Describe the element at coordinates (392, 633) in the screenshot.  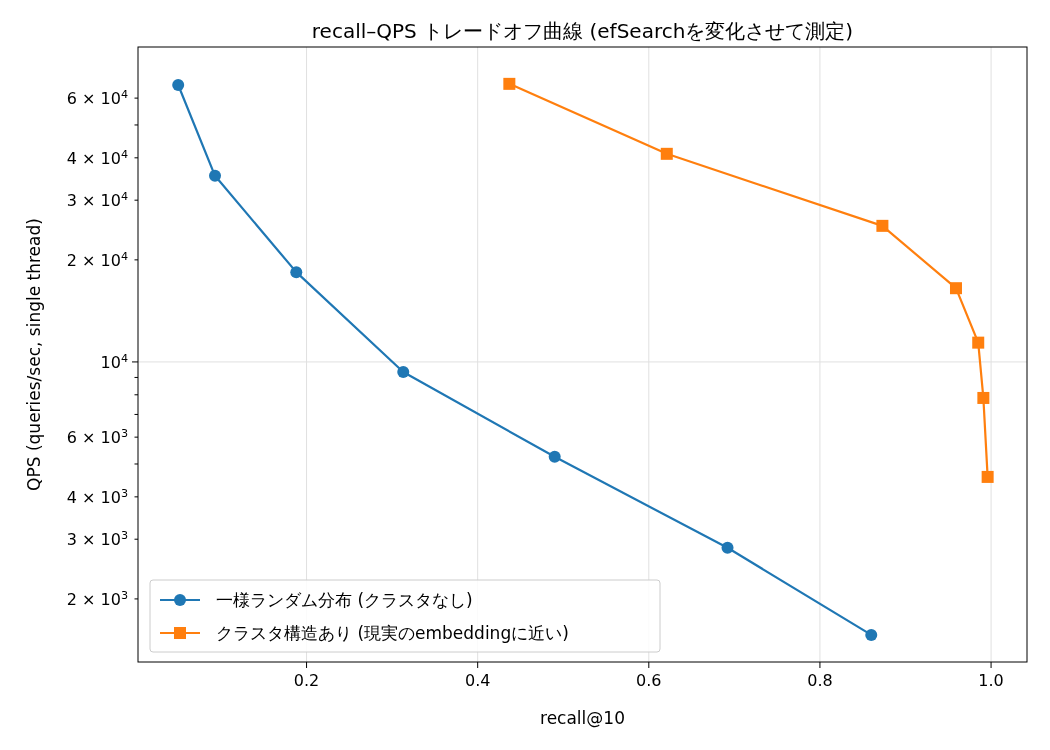
I see `legend-label: クラスタ構造あり (現実のembeddingに近い)` at that location.